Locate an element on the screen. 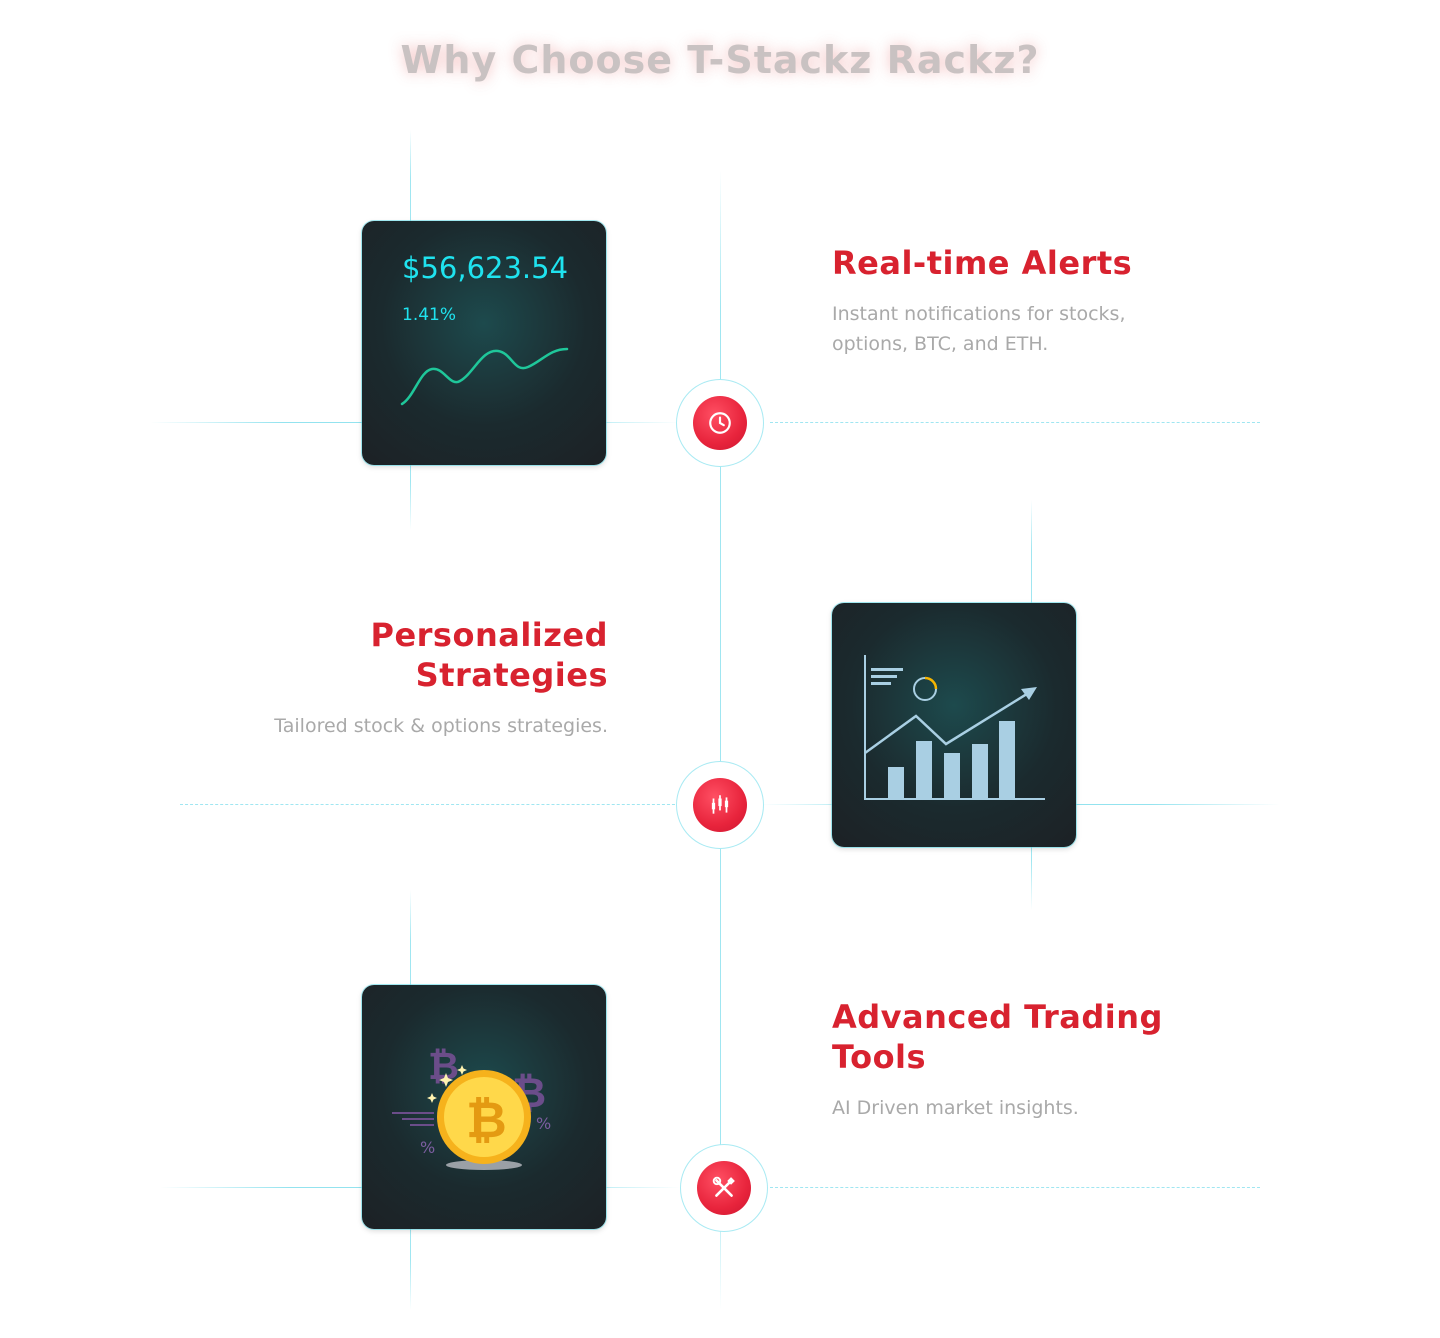 The image size is (1440, 1338). feature-title: Real-time Alerts is located at coordinates (982, 263).